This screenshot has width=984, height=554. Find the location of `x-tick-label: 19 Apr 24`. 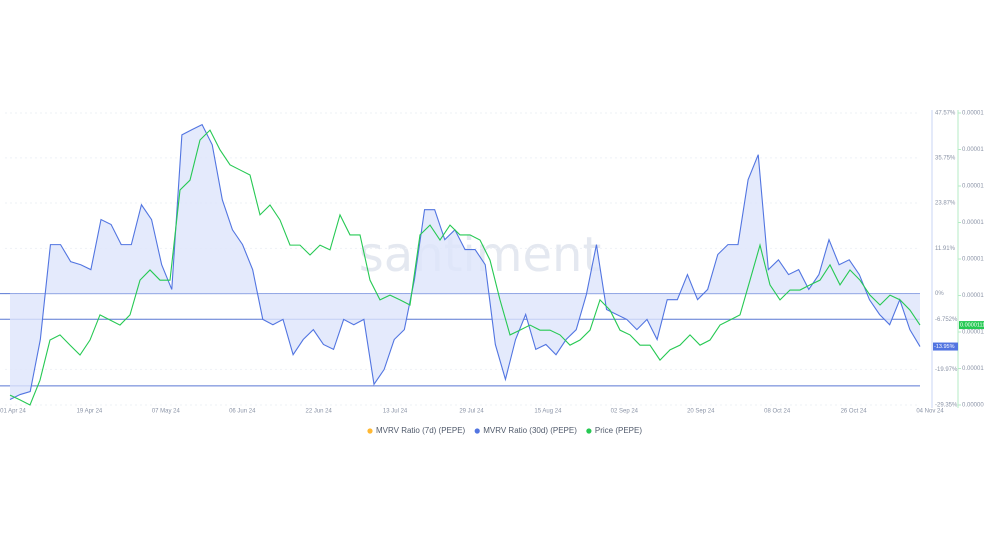

x-tick-label: 19 Apr 24 is located at coordinates (90, 412).